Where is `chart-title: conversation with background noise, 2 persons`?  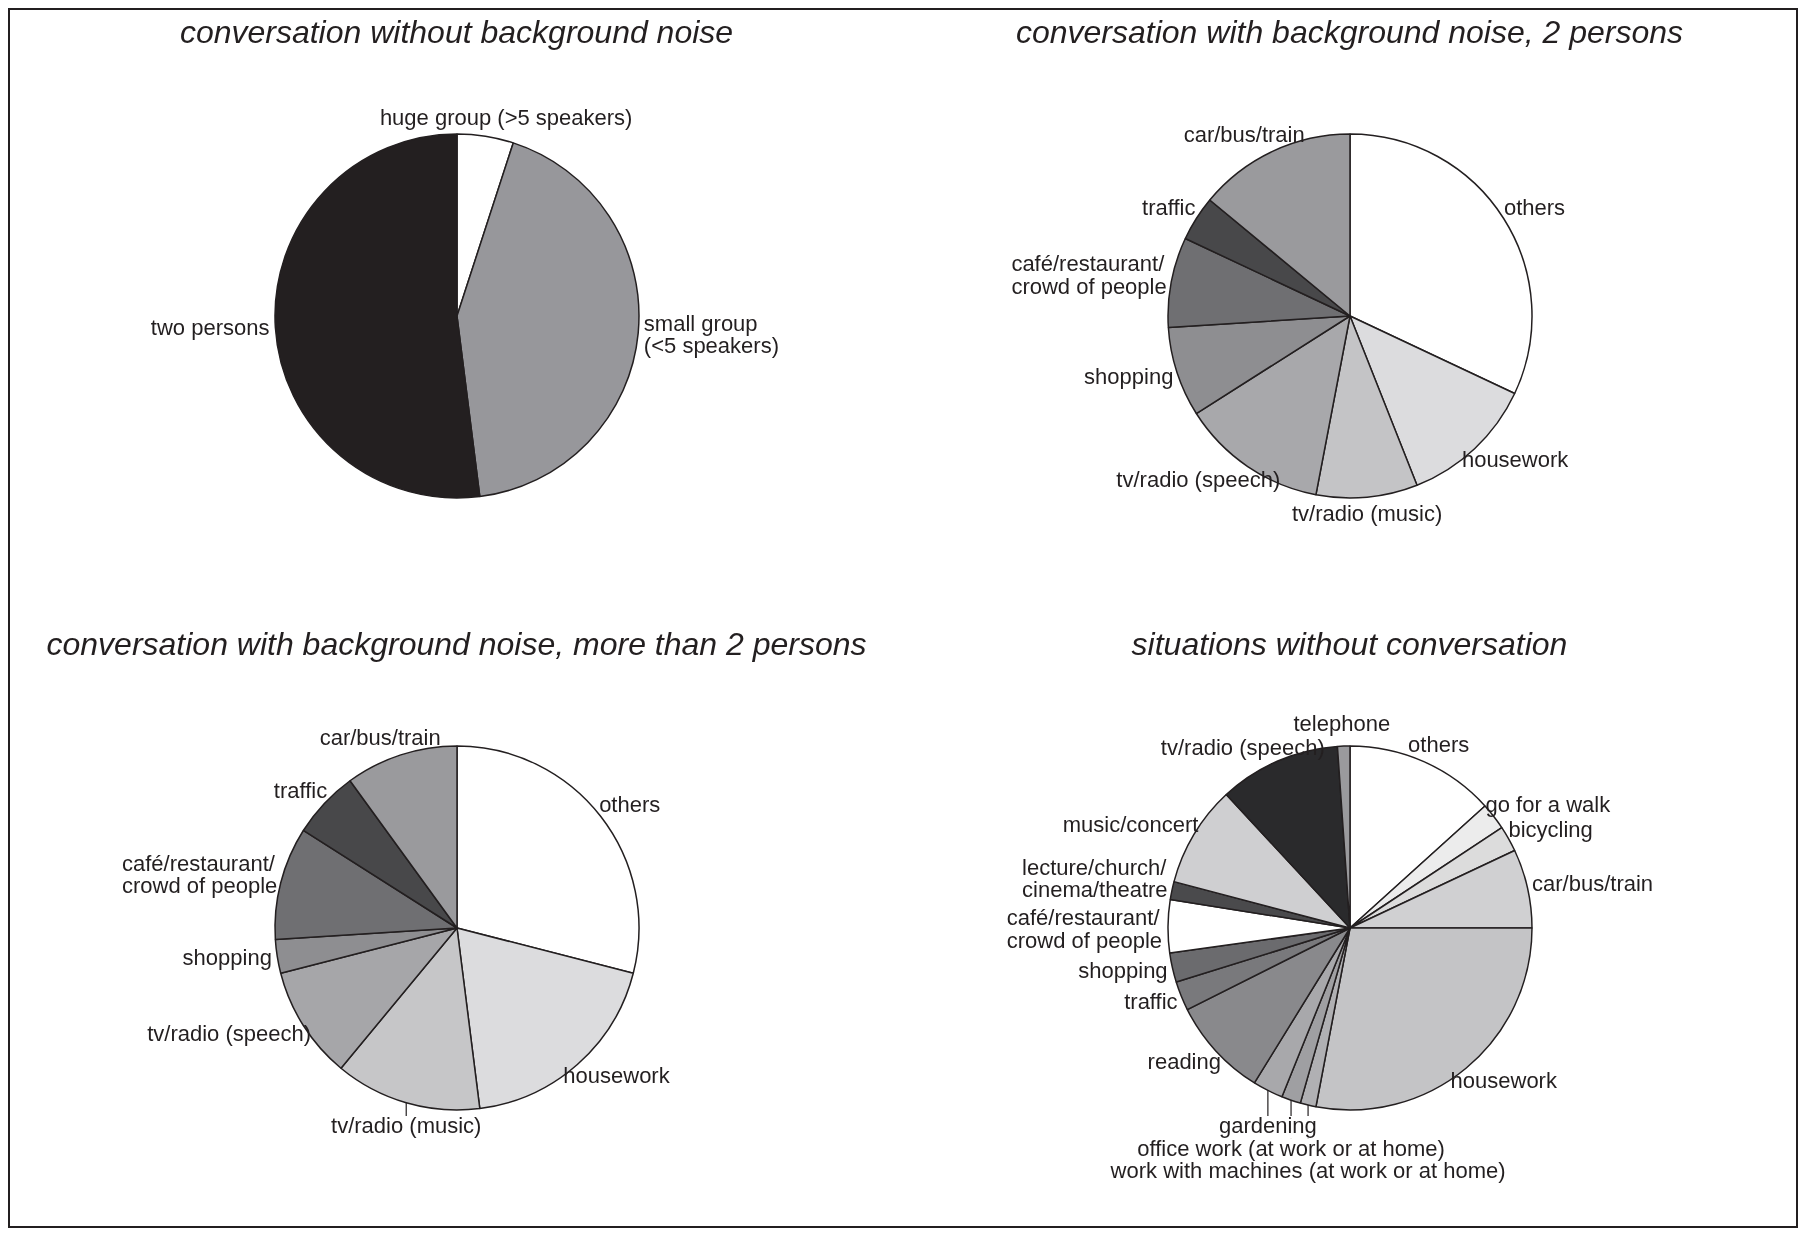 chart-title: conversation with background noise, 2 persons is located at coordinates (1349, 32).